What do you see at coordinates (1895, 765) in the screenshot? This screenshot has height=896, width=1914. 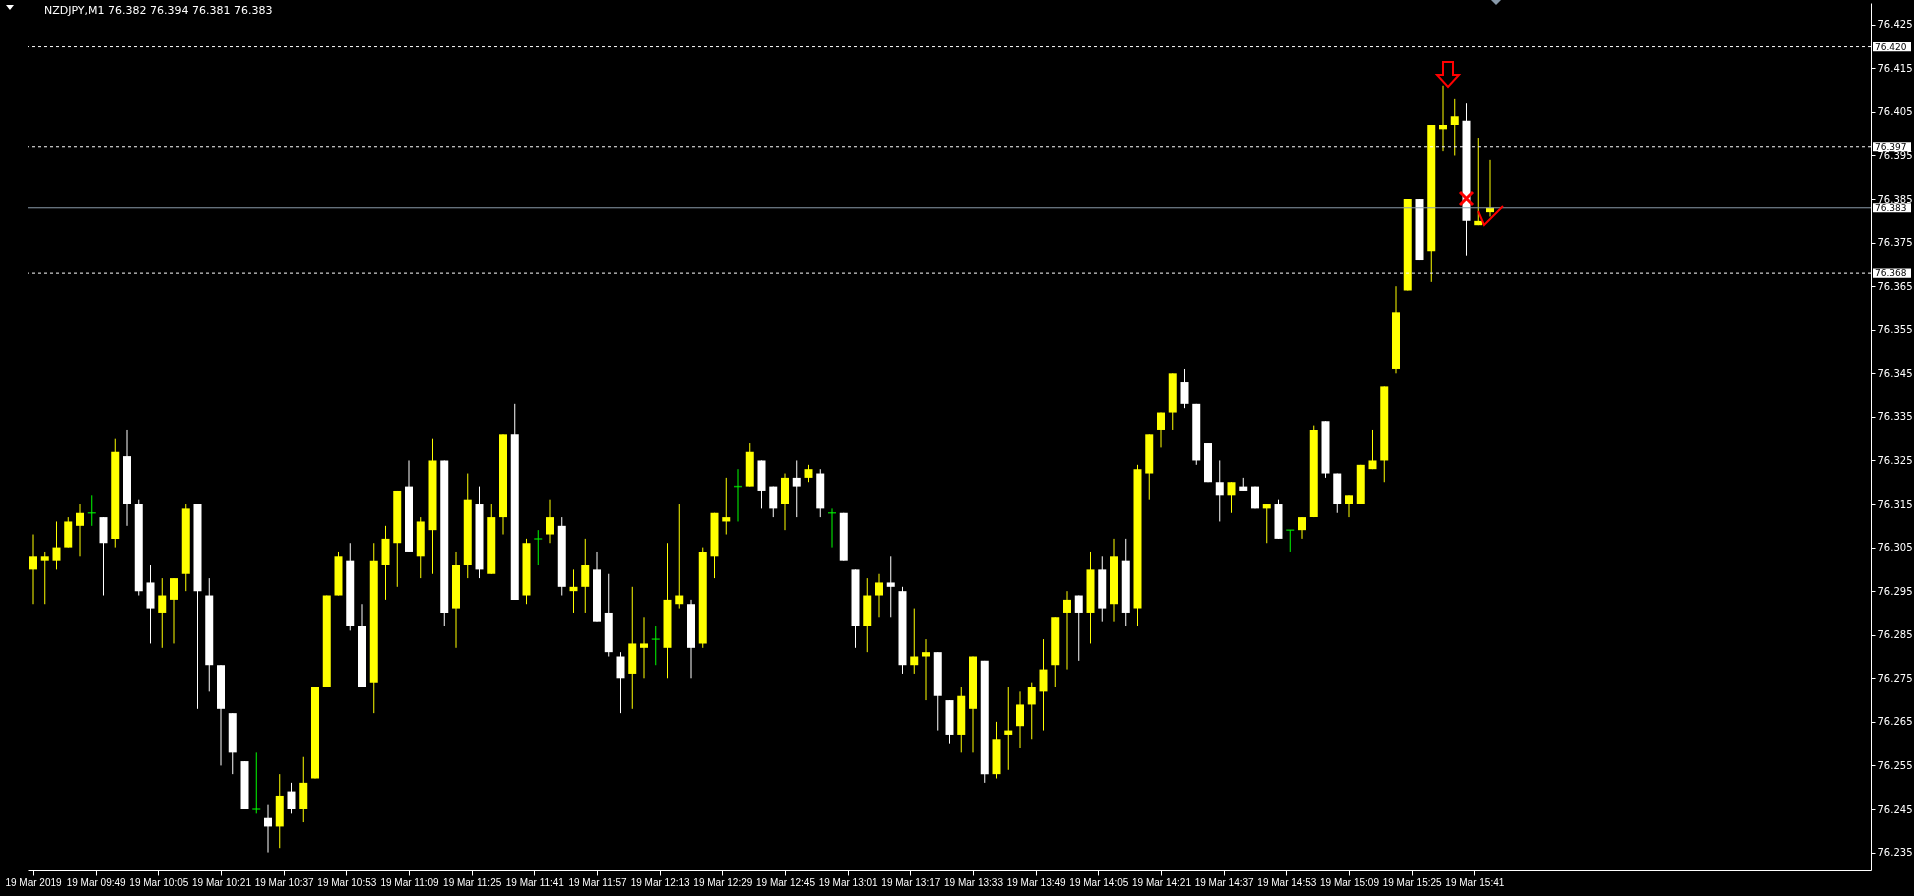 I see `y-tick-label: 76.255` at bounding box center [1895, 765].